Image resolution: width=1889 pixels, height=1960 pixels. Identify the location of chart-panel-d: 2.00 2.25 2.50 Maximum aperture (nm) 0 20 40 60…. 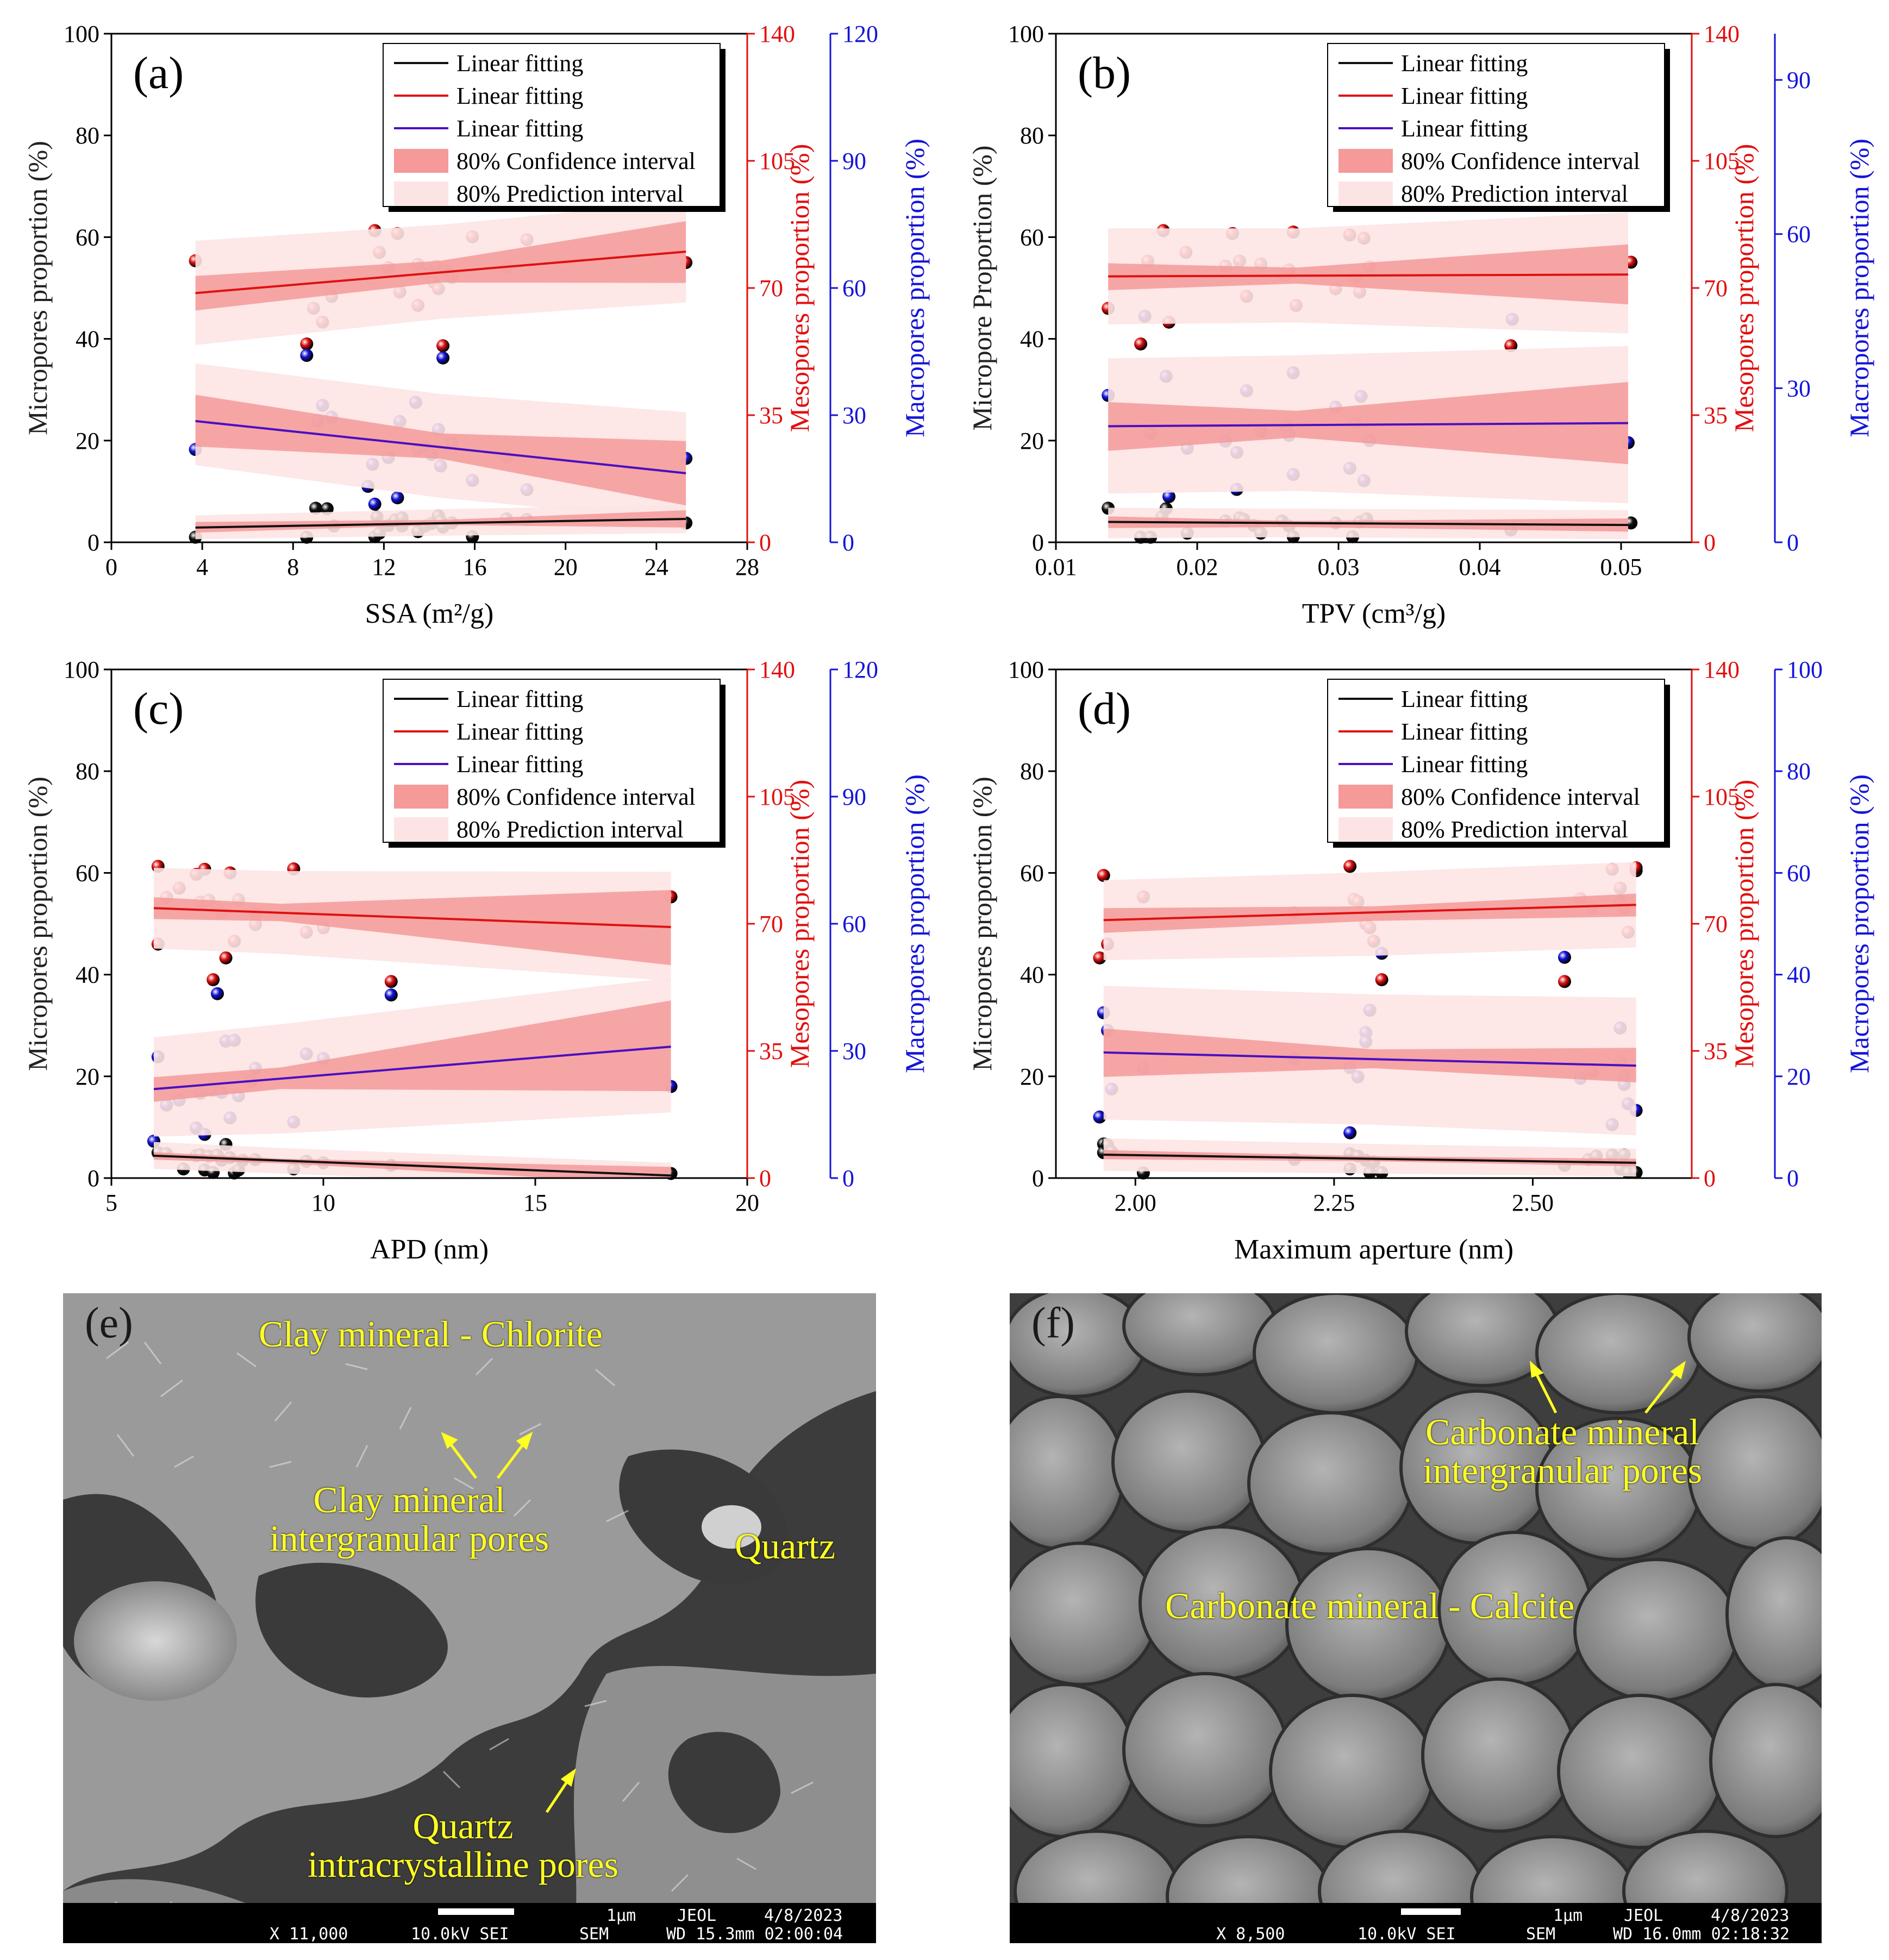
(1420, 960).